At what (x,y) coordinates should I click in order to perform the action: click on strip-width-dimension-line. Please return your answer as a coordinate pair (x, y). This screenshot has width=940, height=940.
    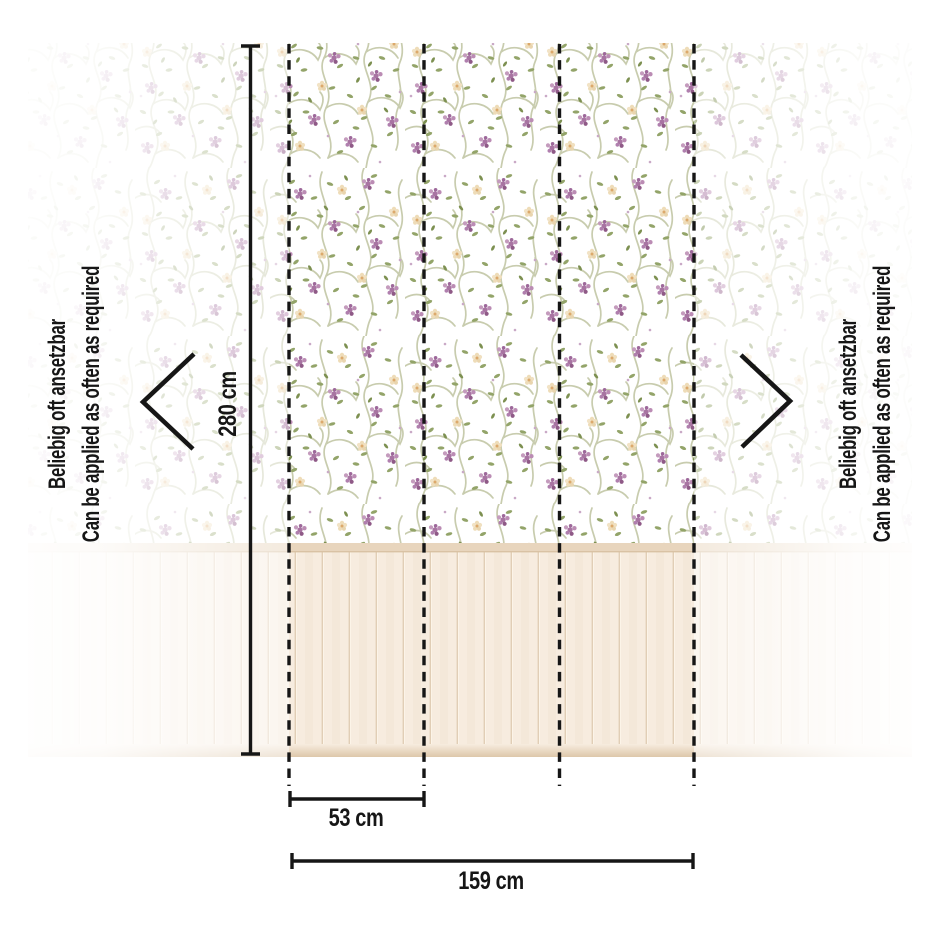
    Looking at the image, I should click on (357, 799).